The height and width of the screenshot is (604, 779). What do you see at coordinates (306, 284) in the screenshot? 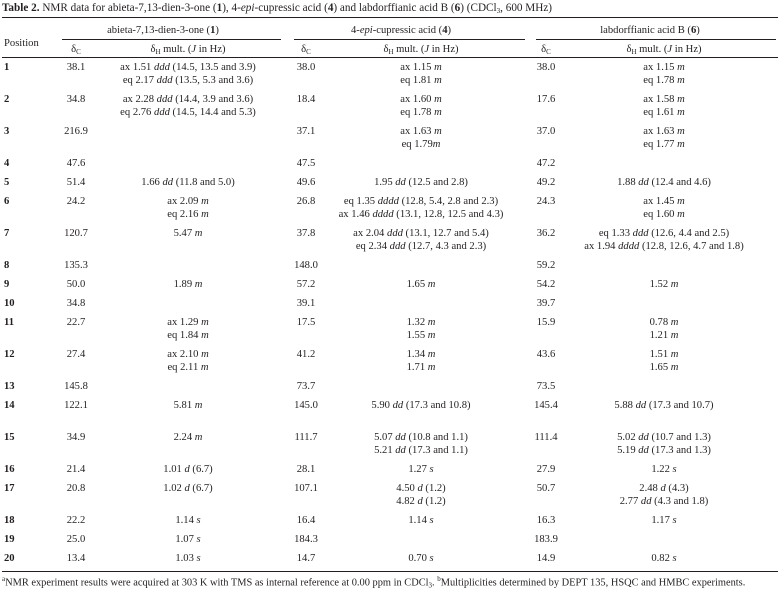
I see `delta-c-value: 57.2` at bounding box center [306, 284].